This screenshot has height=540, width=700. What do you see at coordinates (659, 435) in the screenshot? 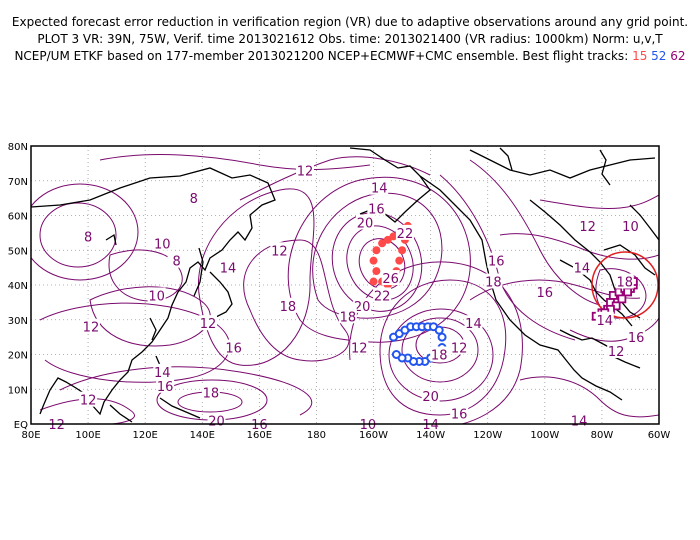
I see `lon-tick-label: 60W` at bounding box center [659, 435].